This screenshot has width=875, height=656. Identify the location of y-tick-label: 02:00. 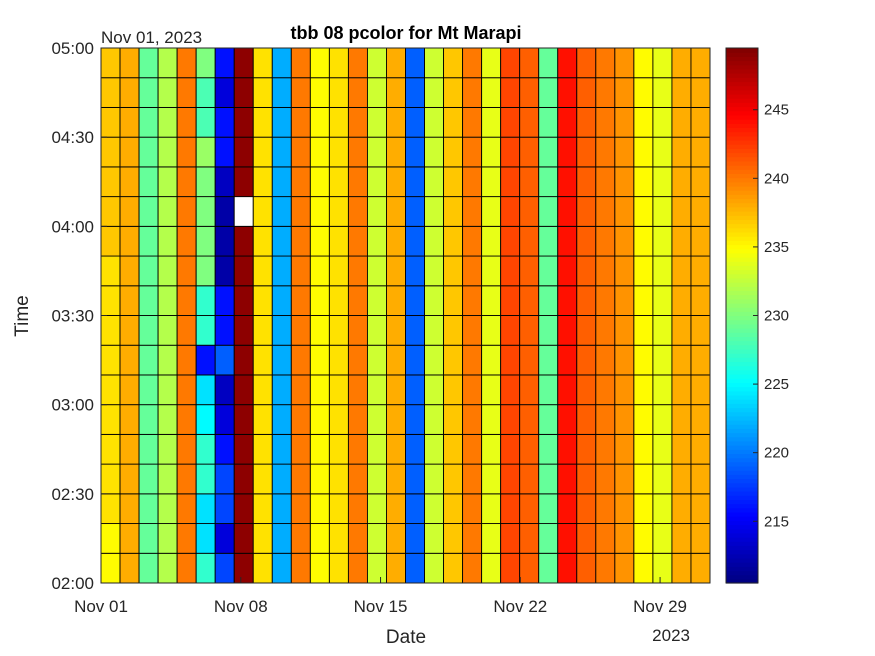
(72, 583).